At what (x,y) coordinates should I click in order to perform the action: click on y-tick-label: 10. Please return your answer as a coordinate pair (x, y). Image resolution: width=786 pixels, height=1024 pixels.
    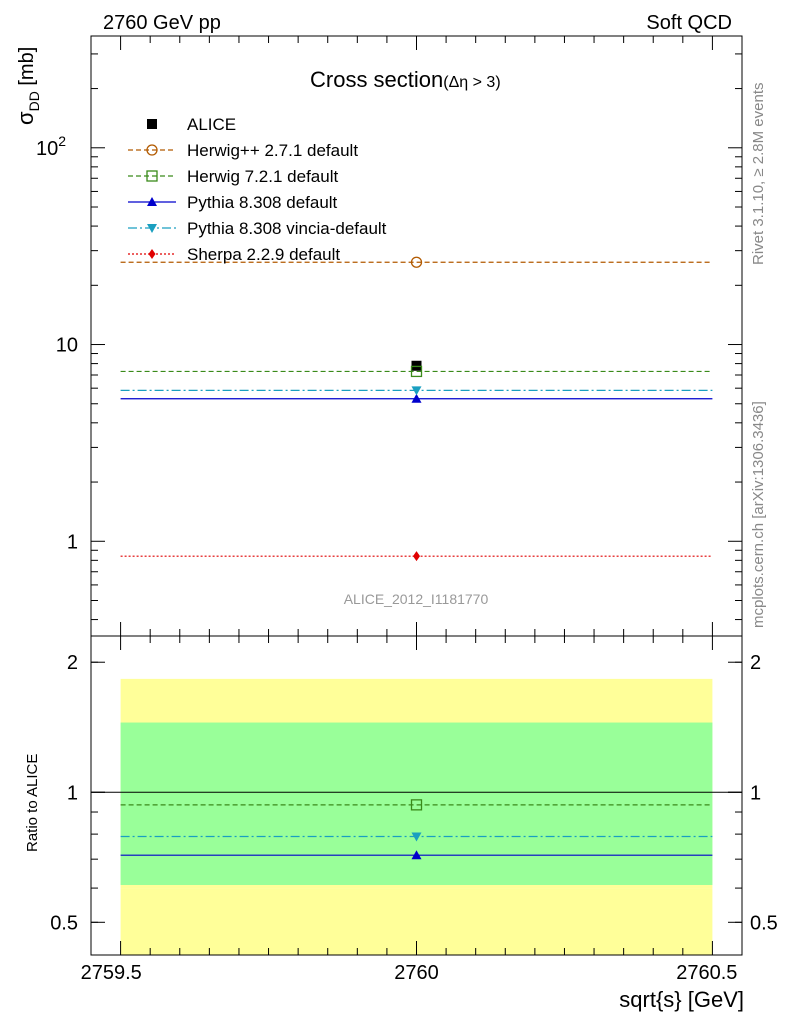
    Looking at the image, I should click on (67, 346).